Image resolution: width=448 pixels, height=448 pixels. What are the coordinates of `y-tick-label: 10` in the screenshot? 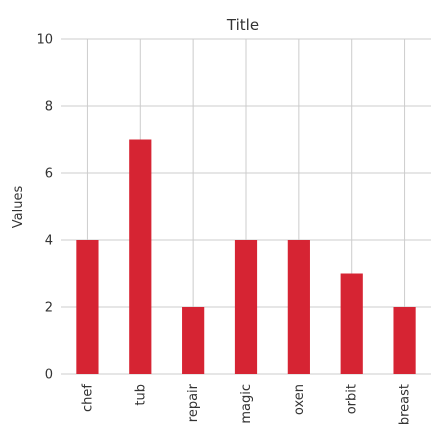 It's located at (44, 40).